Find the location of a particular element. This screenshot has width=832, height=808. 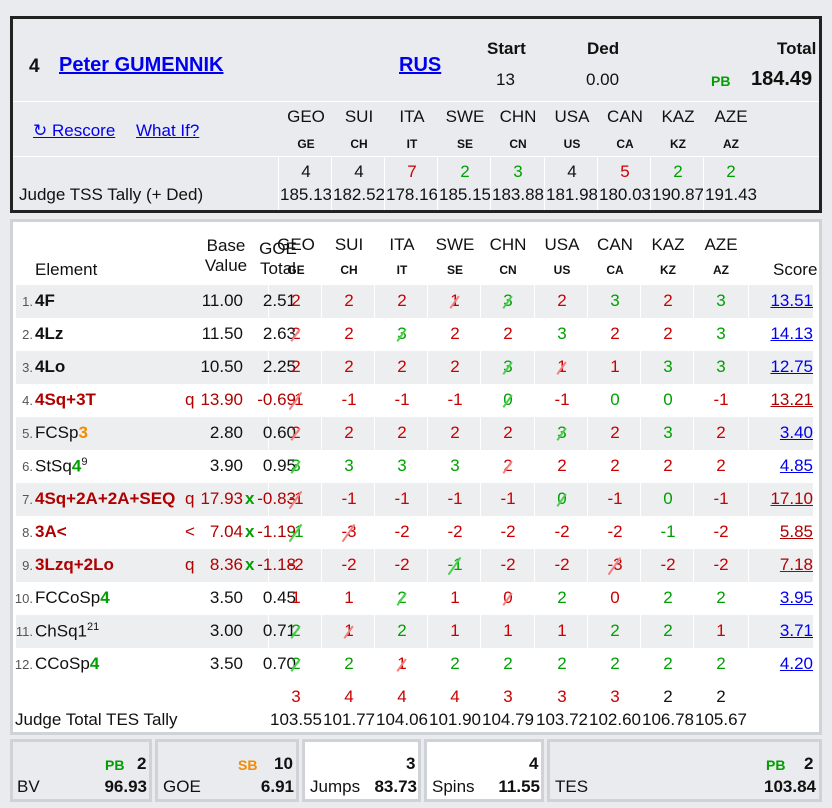

what-if-link: What If? is located at coordinates (168, 130).